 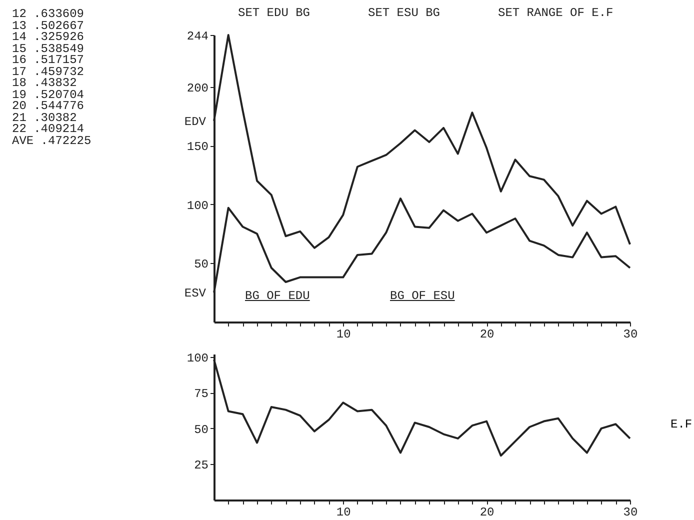 I want to click on text: 20 .544776, so click(x=48, y=106).